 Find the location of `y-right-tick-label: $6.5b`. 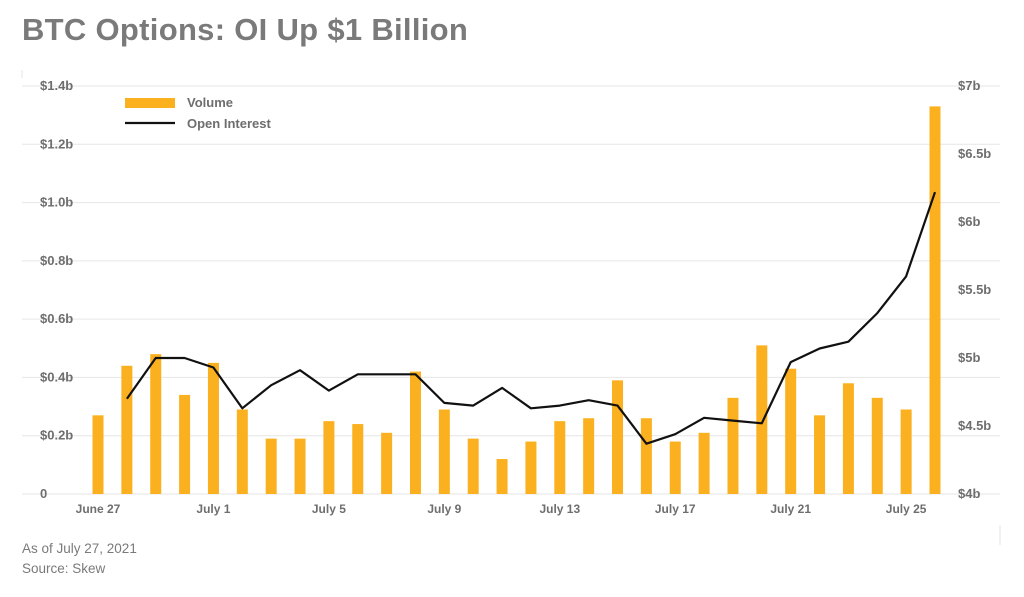

y-right-tick-label: $6.5b is located at coordinates (974, 153).